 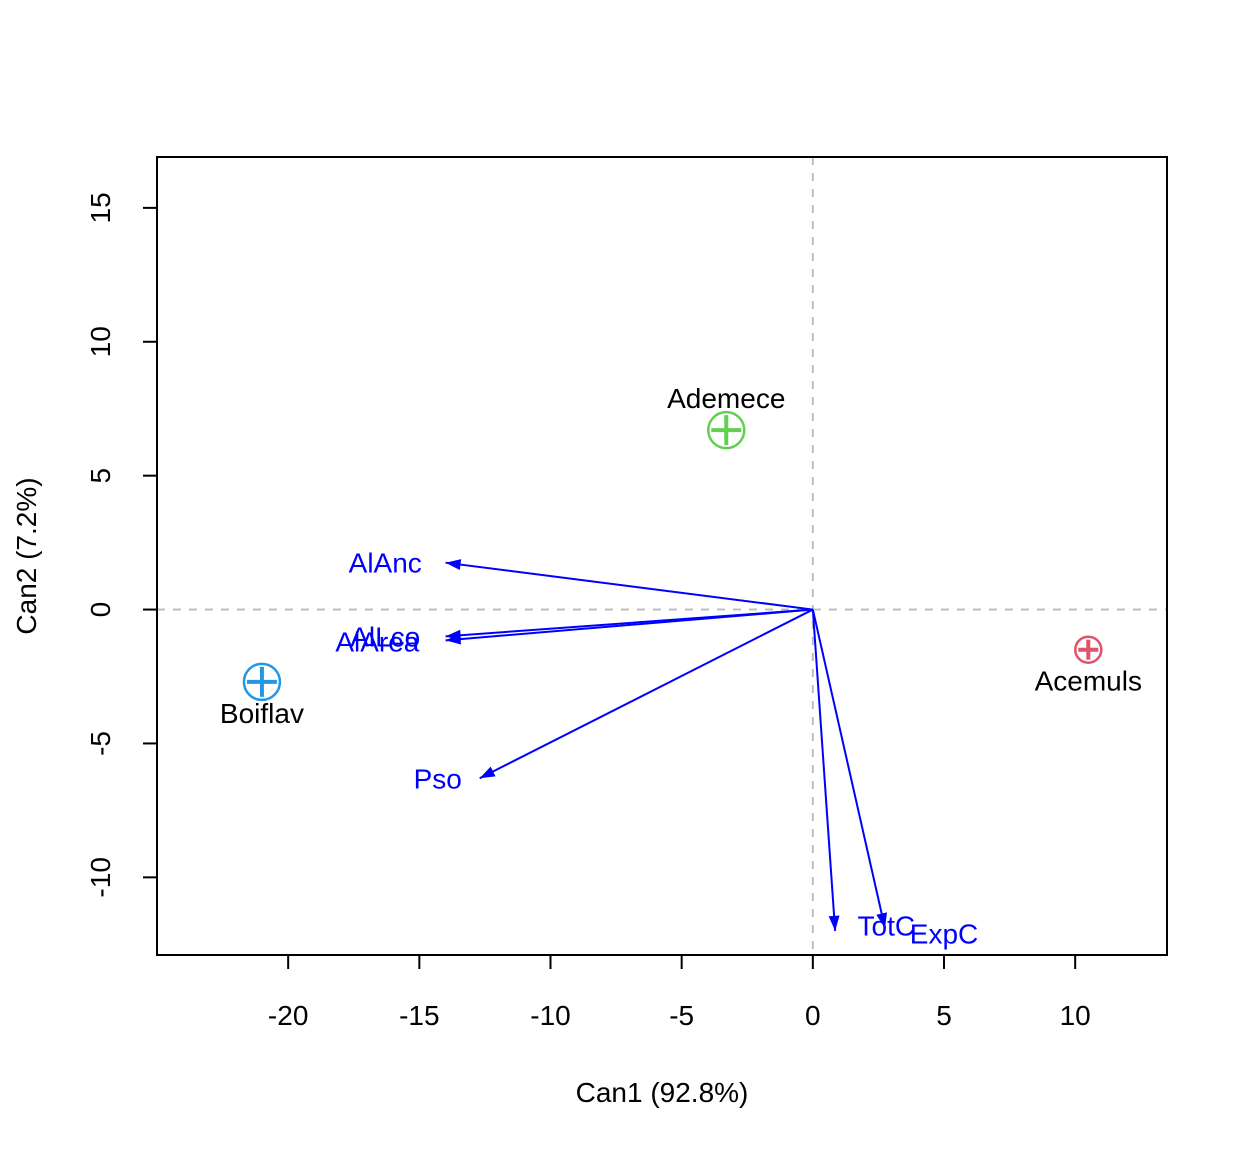 What do you see at coordinates (629, 586) in the screenshot?
I see `vector-alanc` at bounding box center [629, 586].